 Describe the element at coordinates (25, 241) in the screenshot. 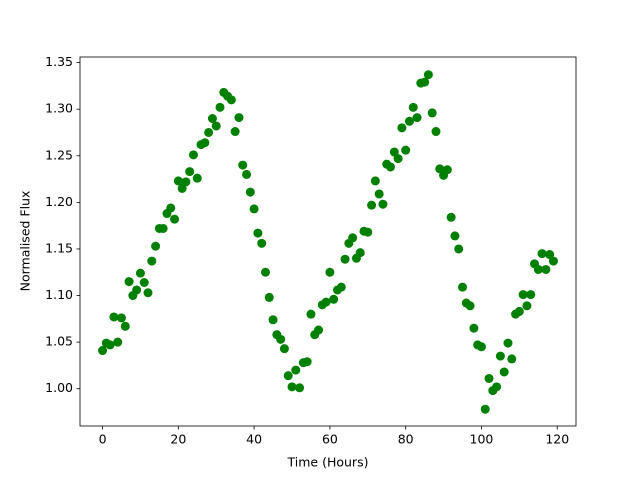

I see `y-axis-label: Normalised Flux` at that location.